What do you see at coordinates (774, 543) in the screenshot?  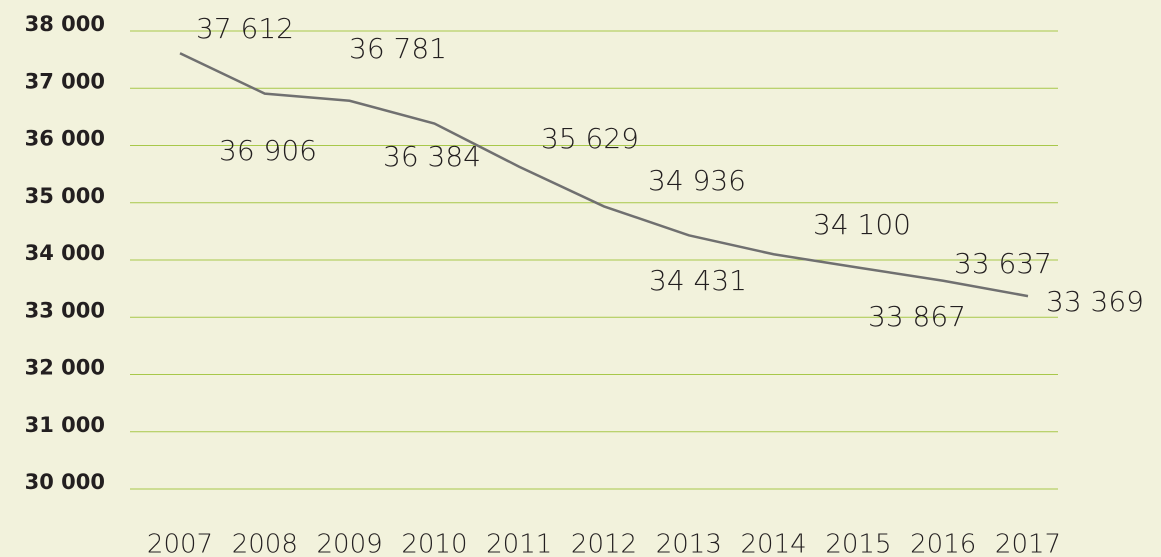 I see `x-tick-label: 2014` at bounding box center [774, 543].